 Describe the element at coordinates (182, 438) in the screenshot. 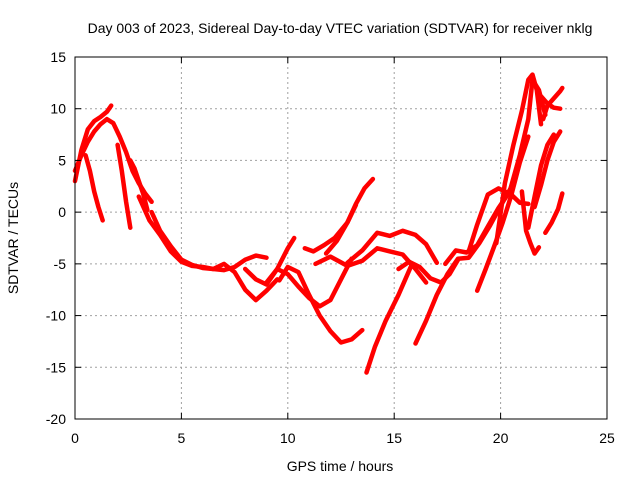

I see `x-tick-label: 5` at that location.